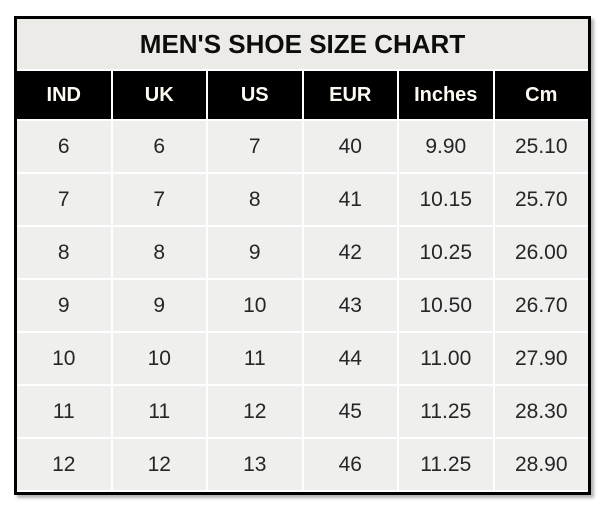 The width and height of the screenshot is (605, 521). I want to click on table-cell: 25.70, so click(541, 199).